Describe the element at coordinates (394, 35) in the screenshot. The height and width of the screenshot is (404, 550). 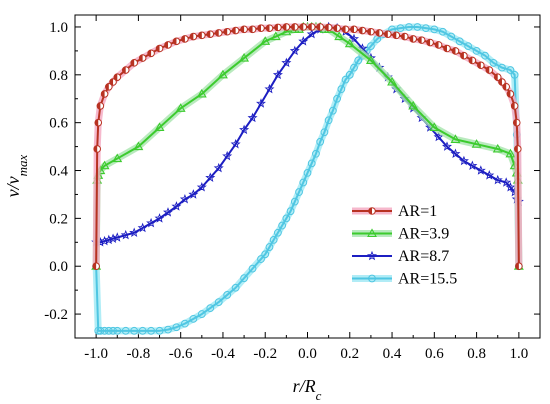
I see `series-0-point-40-fill` at that location.